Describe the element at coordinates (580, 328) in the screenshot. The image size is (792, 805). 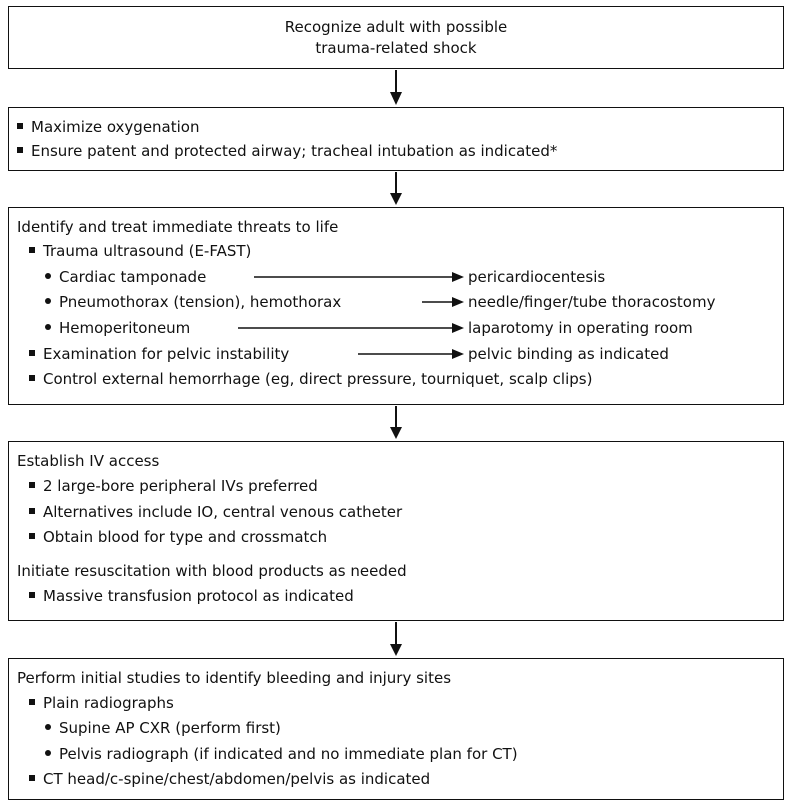
I see `laparotomy-action: laparotomy in operating room` at that location.